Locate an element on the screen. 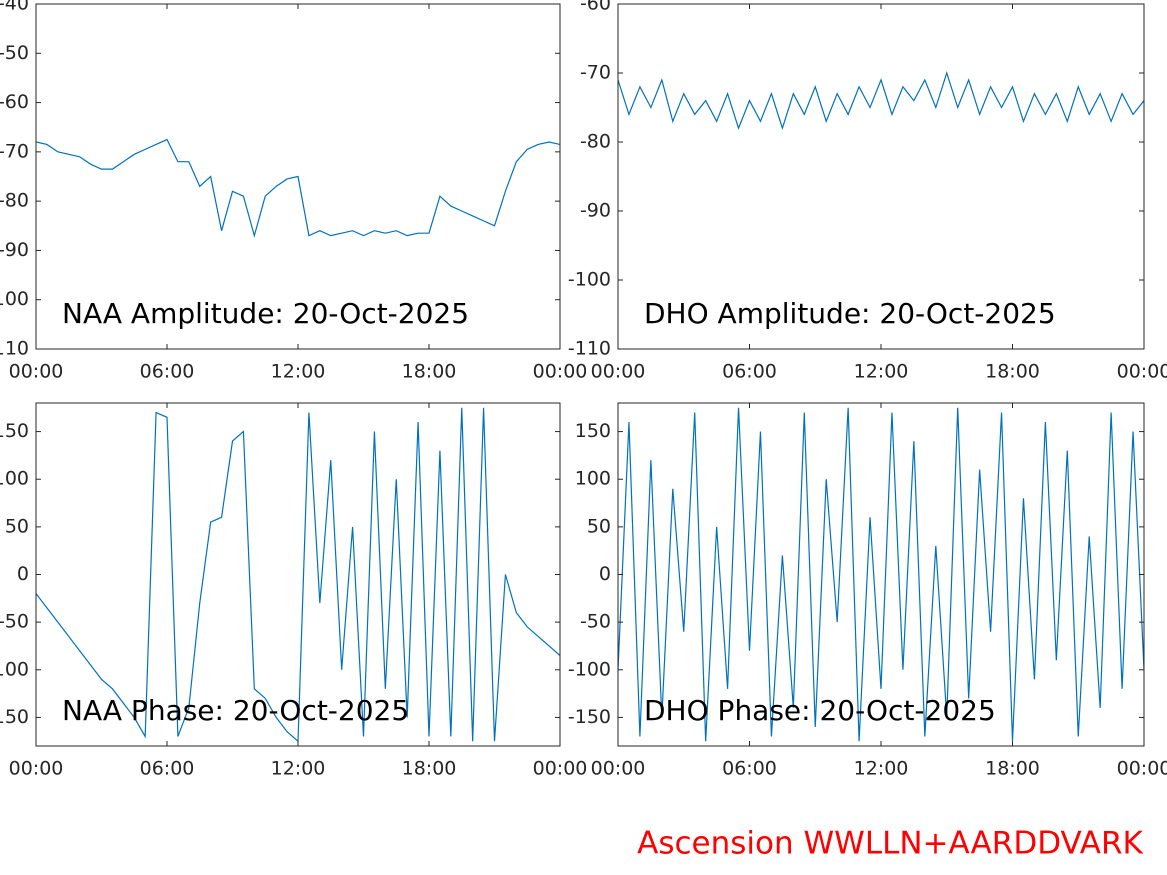 The height and width of the screenshot is (875, 1167). plot-annotation: DHO Phase: 20-Oct-2025 is located at coordinates (820, 710).